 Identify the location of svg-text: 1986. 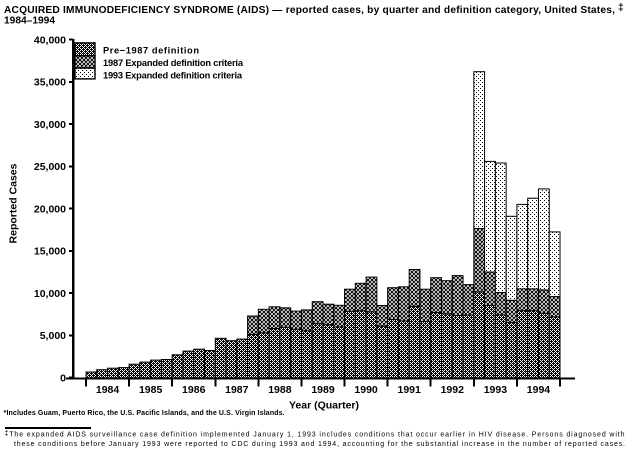
(194, 390).